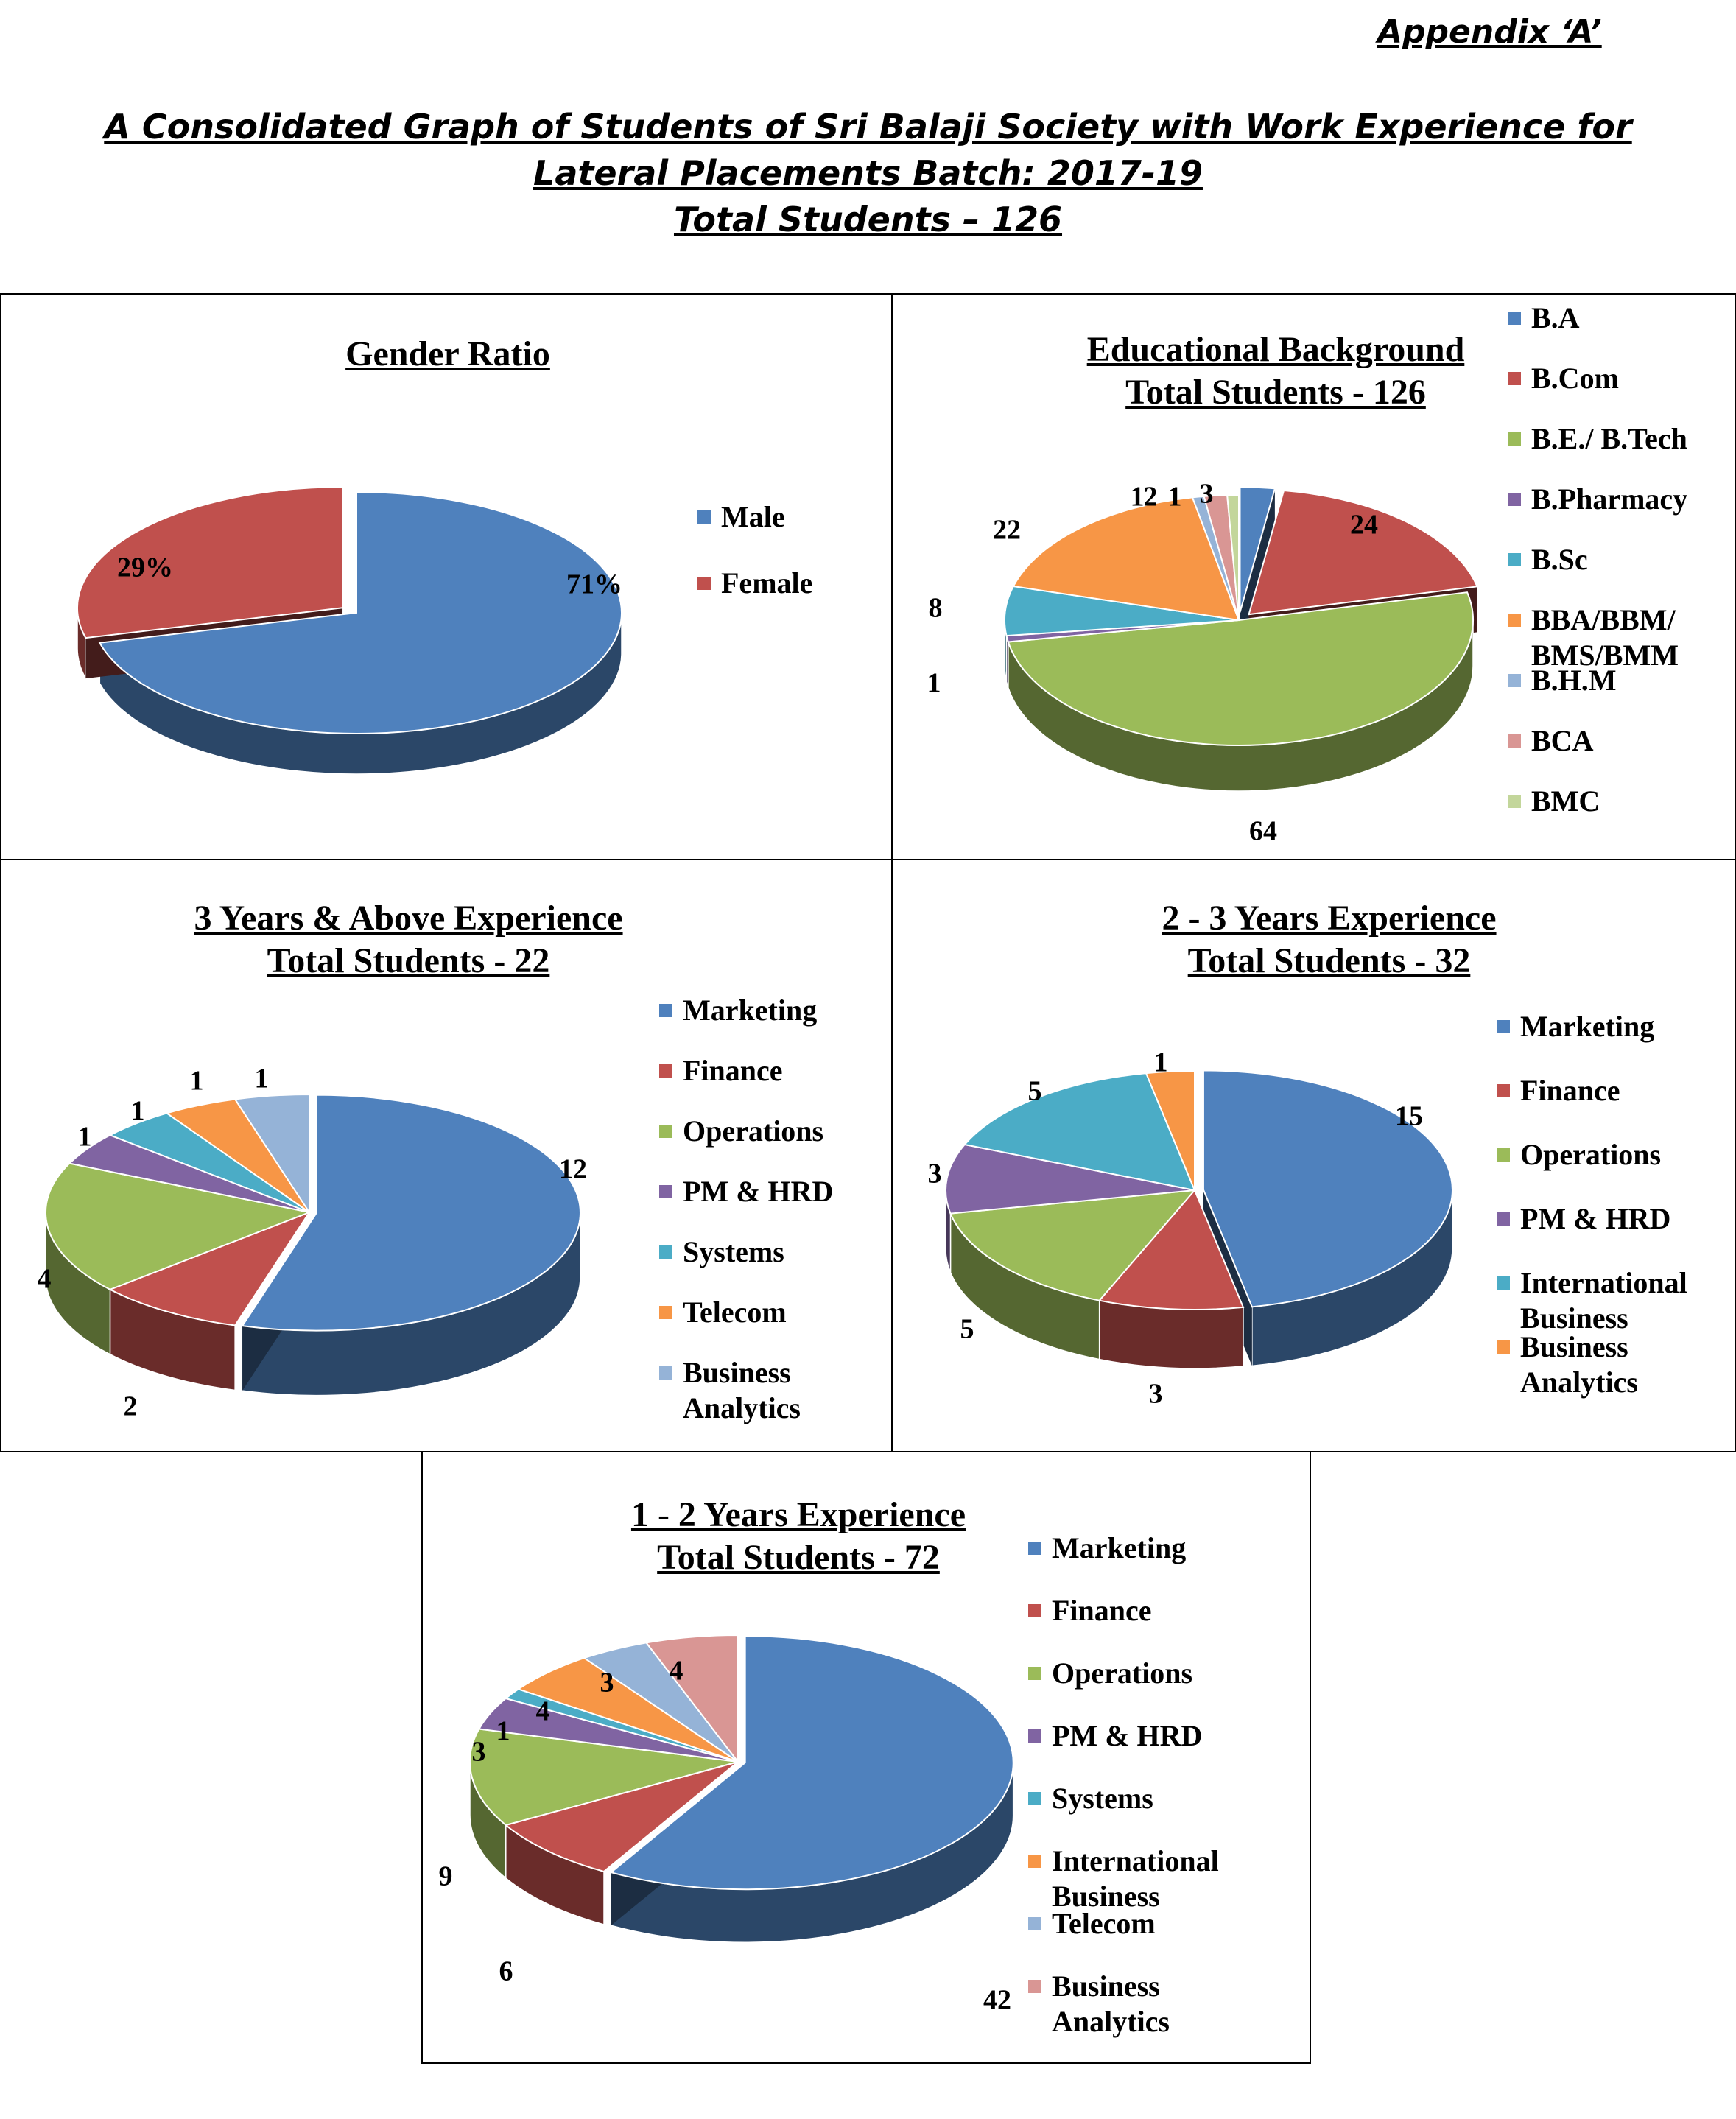 The height and width of the screenshot is (2119, 1736). I want to click on exp3-legend-swatch-systems, so click(665, 1252).